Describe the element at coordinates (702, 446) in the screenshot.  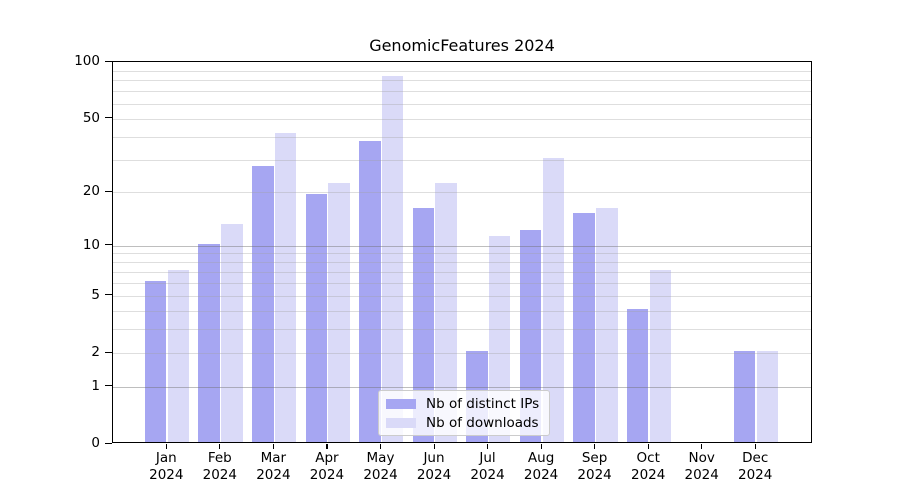
I see `x-tick-nov-2024` at that location.